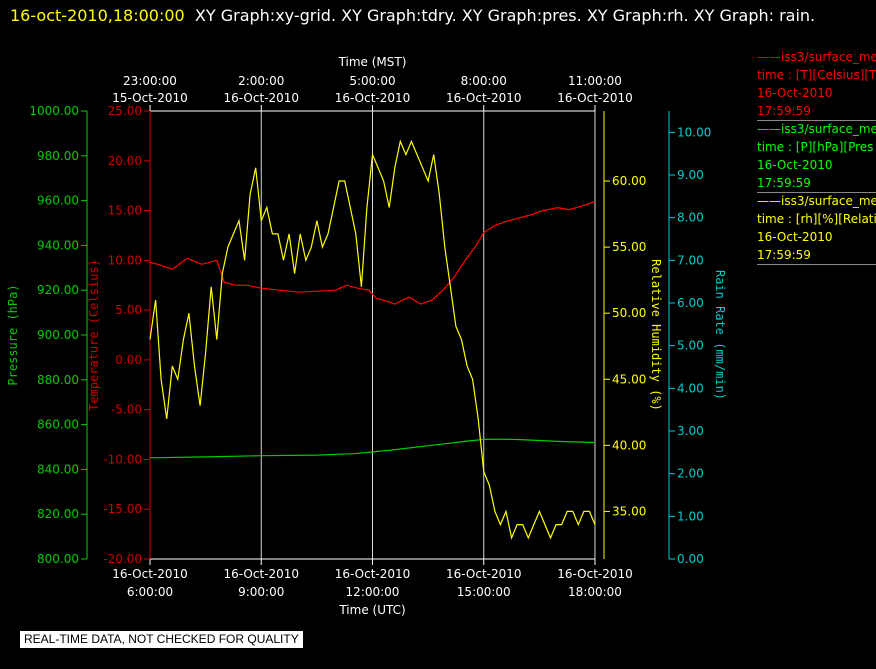 This screenshot has width=876, height=669. Describe the element at coordinates (690, 303) in the screenshot. I see `rain-tick-label: 6.00` at that location.